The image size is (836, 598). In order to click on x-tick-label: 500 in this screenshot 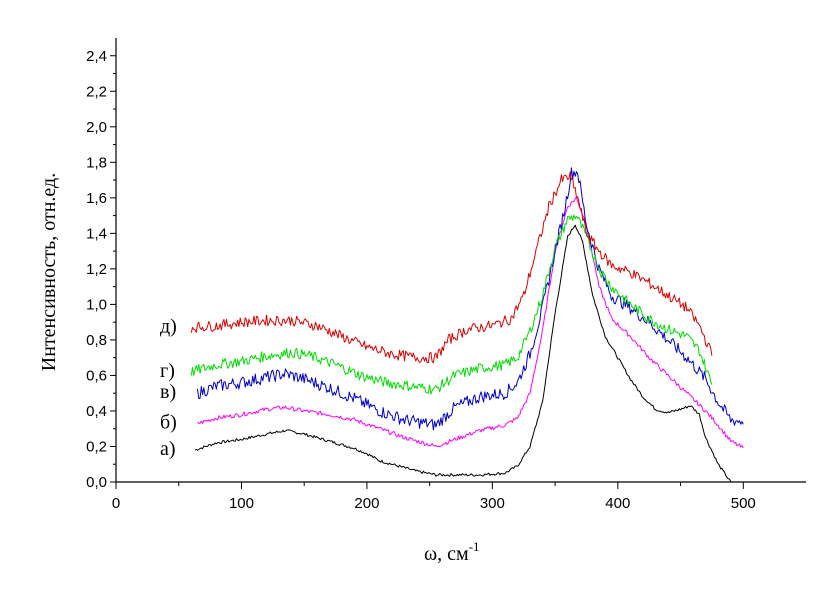, I will do `click(743, 503)`.